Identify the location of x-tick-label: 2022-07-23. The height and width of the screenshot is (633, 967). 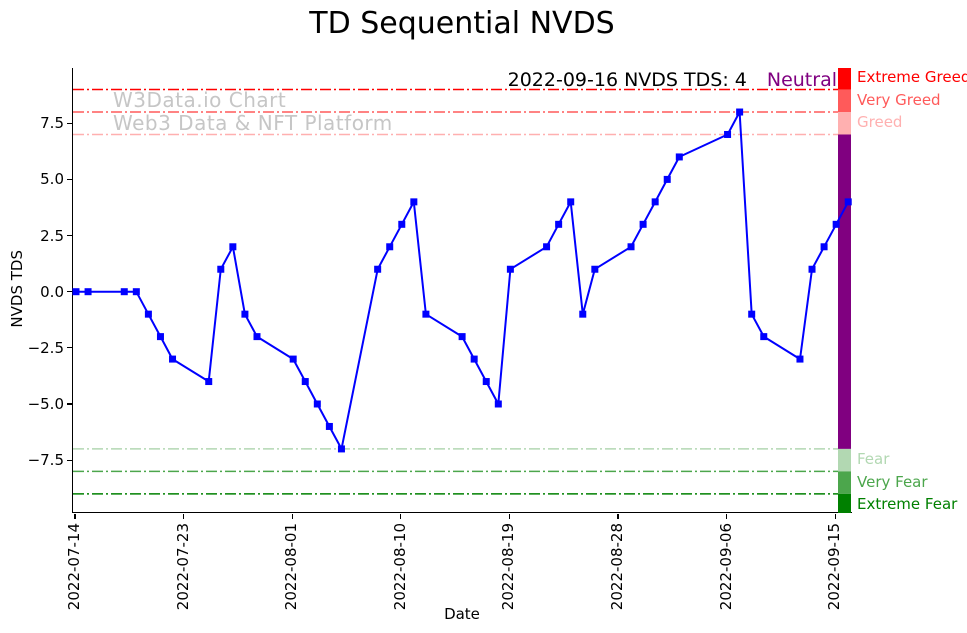
(182, 567).